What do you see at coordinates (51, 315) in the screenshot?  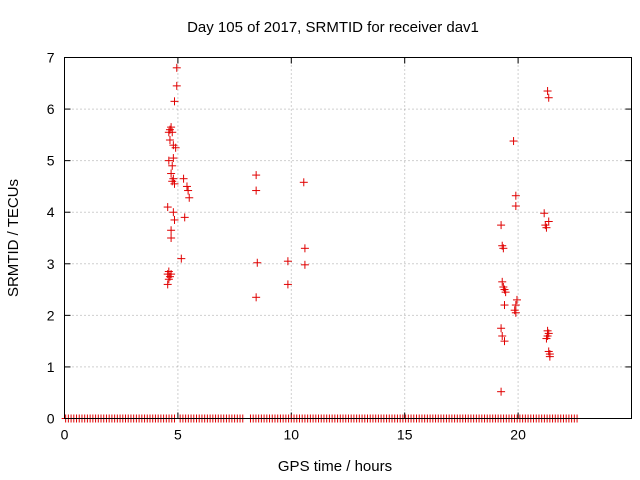 I see `y-tick-label: 2` at bounding box center [51, 315].